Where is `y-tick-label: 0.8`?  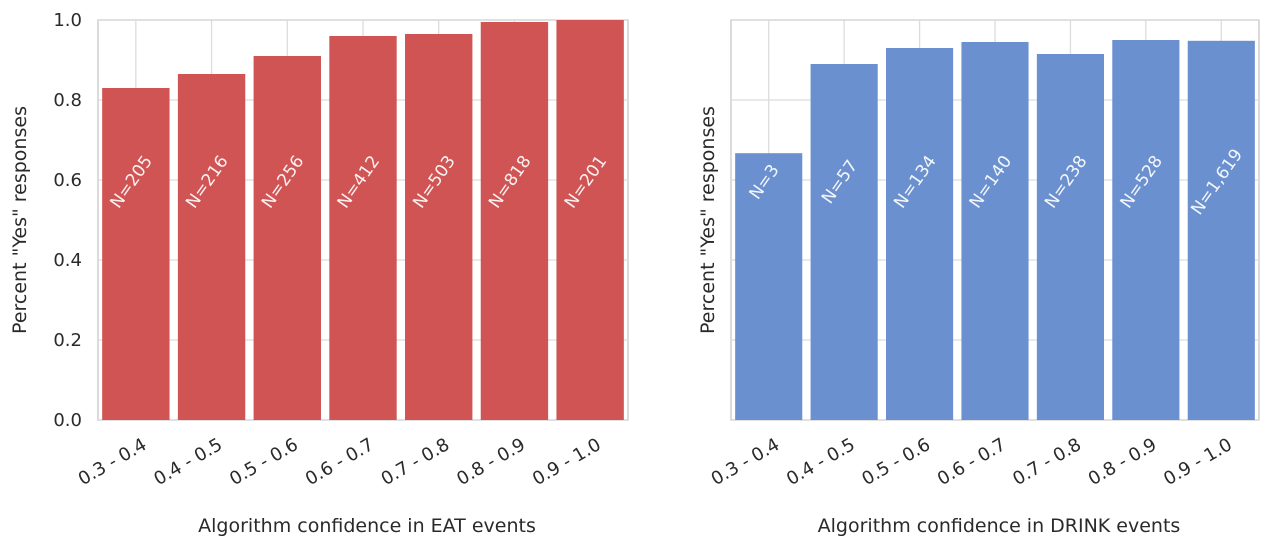
y-tick-label: 0.8 is located at coordinates (67, 100).